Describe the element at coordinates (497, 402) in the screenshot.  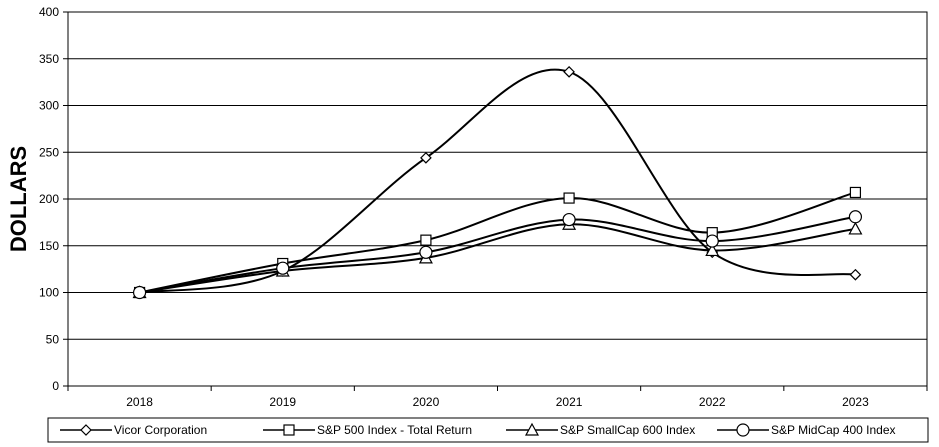
I see `x-tick-labels: 2018 2019 2020 2021 2022 2023` at that location.